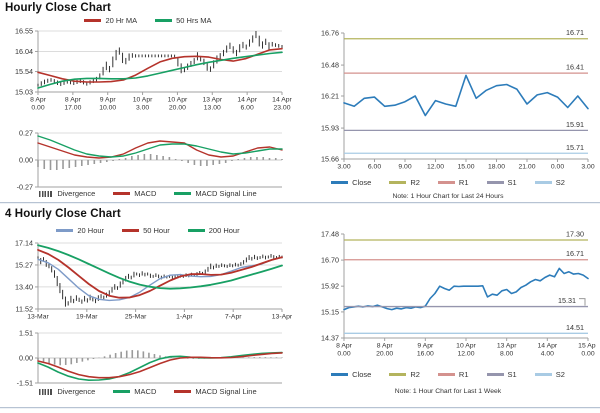 The height and width of the screenshot is (413, 600). Describe the element at coordinates (282, 317) in the screenshot. I see `svg-text: 13-Apr` at that location.